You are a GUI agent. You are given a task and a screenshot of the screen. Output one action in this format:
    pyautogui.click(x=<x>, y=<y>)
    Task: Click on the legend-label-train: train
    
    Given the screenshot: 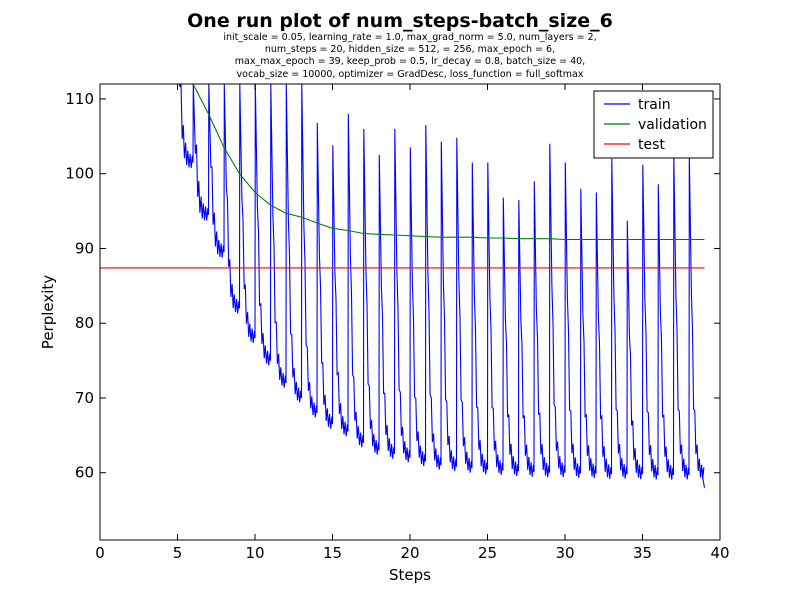 What is the action you would take?
    pyautogui.click(x=654, y=105)
    